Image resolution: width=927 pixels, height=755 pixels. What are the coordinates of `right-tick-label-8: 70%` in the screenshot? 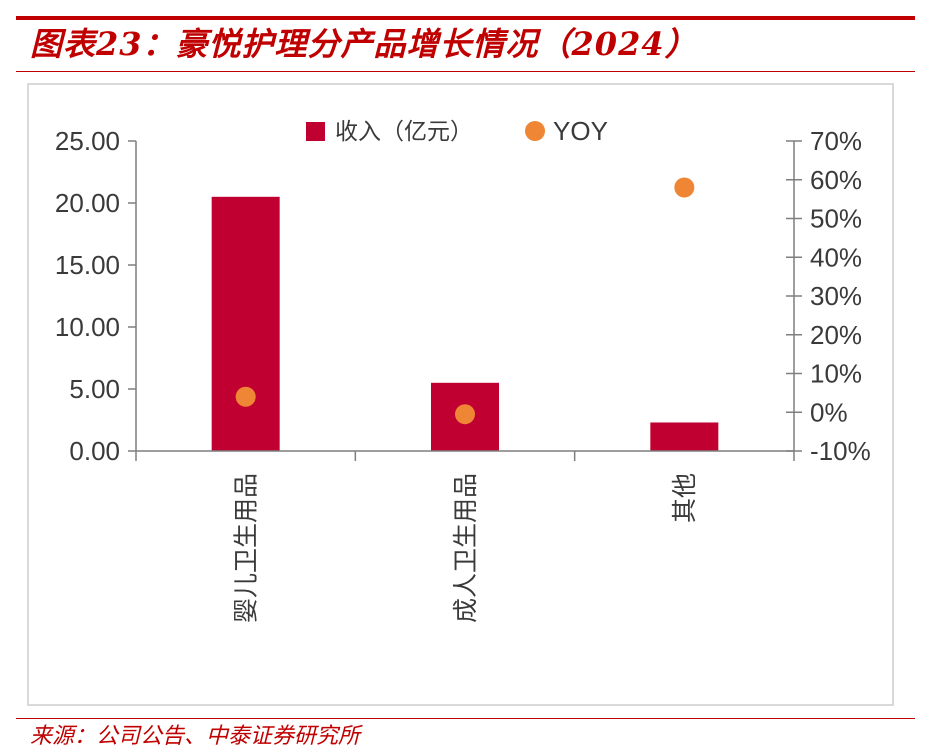 It's located at (836, 141).